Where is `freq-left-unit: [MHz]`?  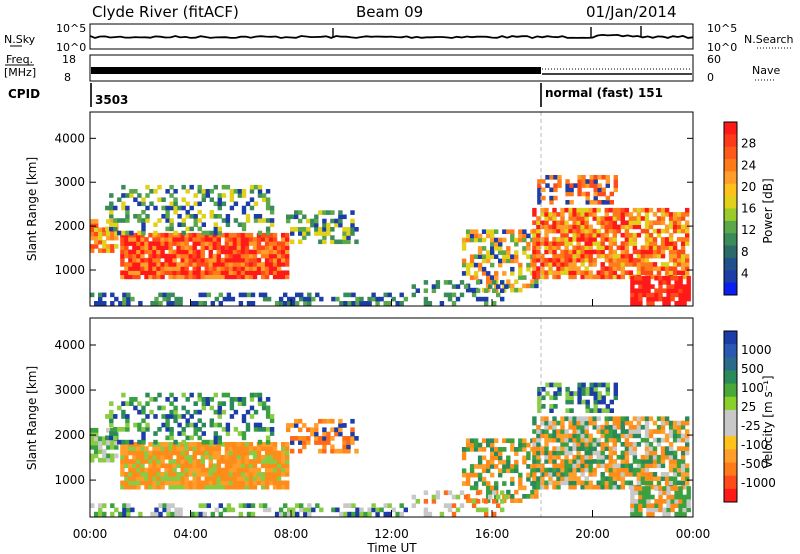
freq-left-unit: [MHz] is located at coordinates (20, 72).